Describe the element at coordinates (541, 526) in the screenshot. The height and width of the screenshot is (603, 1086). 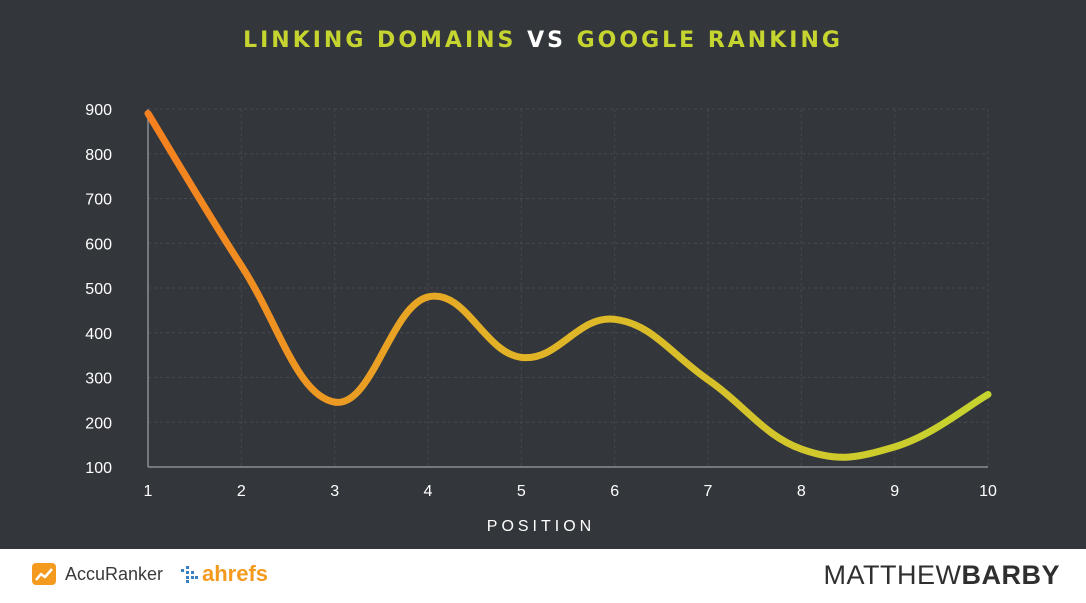
I see `x-axis-title: POSITION` at that location.